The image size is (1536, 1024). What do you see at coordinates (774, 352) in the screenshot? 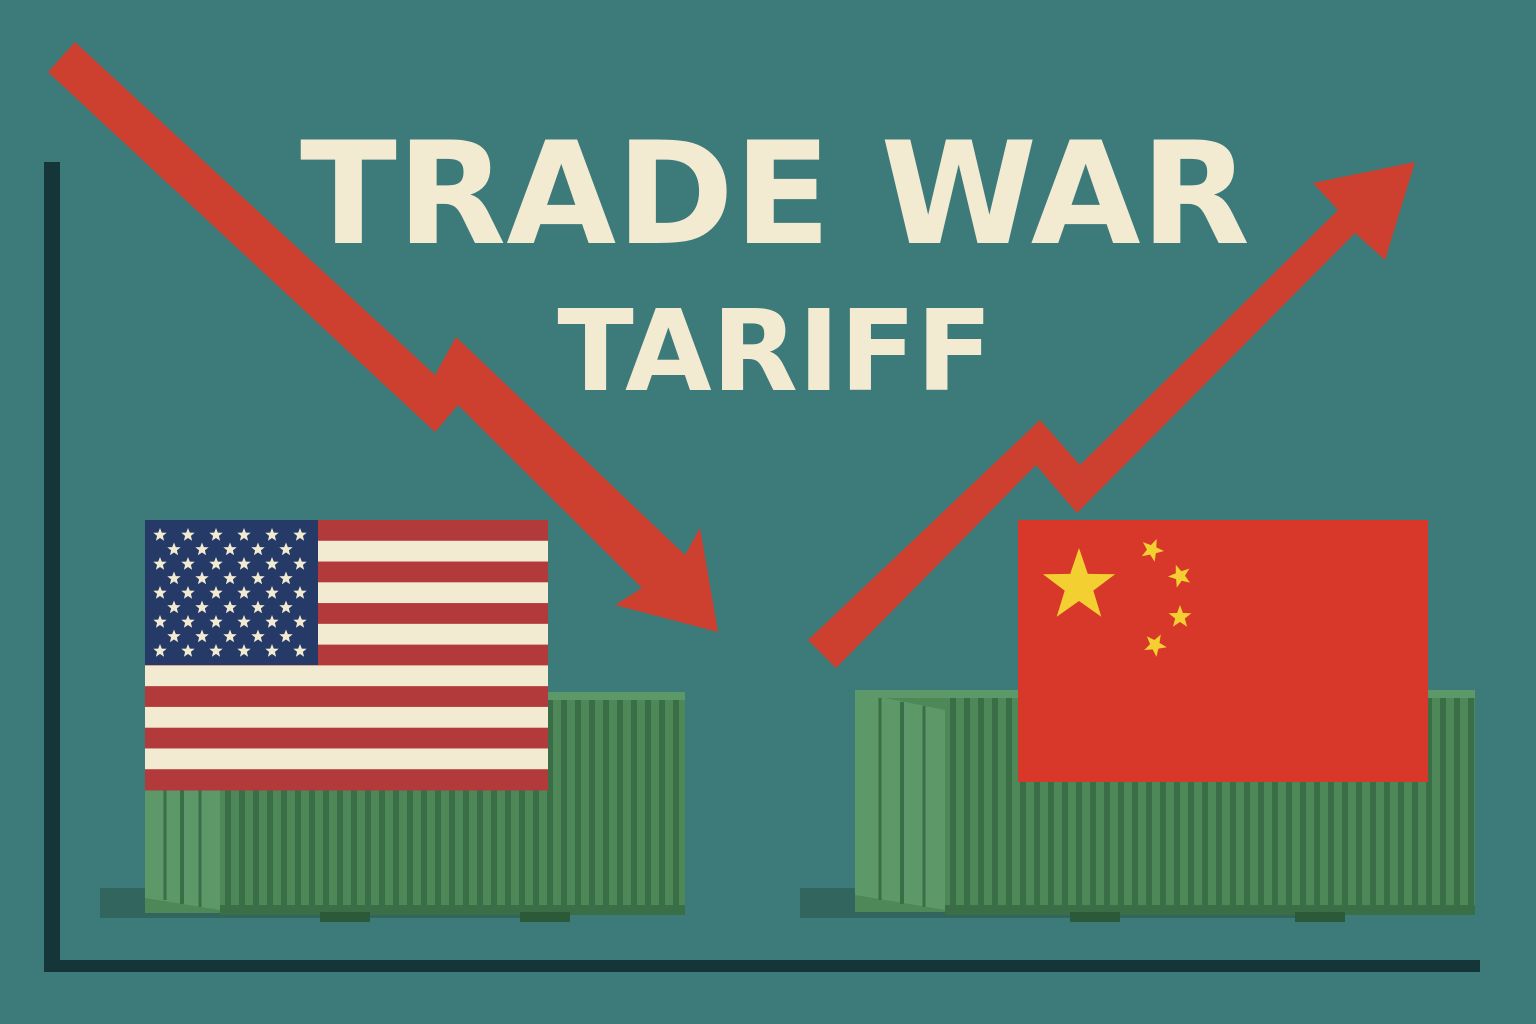
I see `title-line-2: TARIFF` at bounding box center [774, 352].